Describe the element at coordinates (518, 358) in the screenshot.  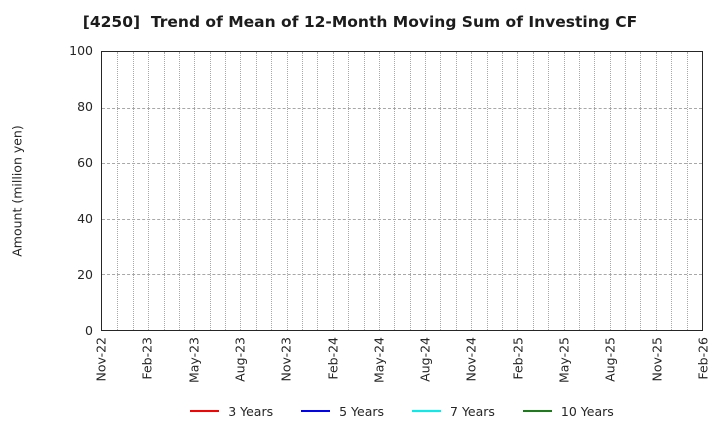
I see `x-tick-label: Feb-25` at that location.